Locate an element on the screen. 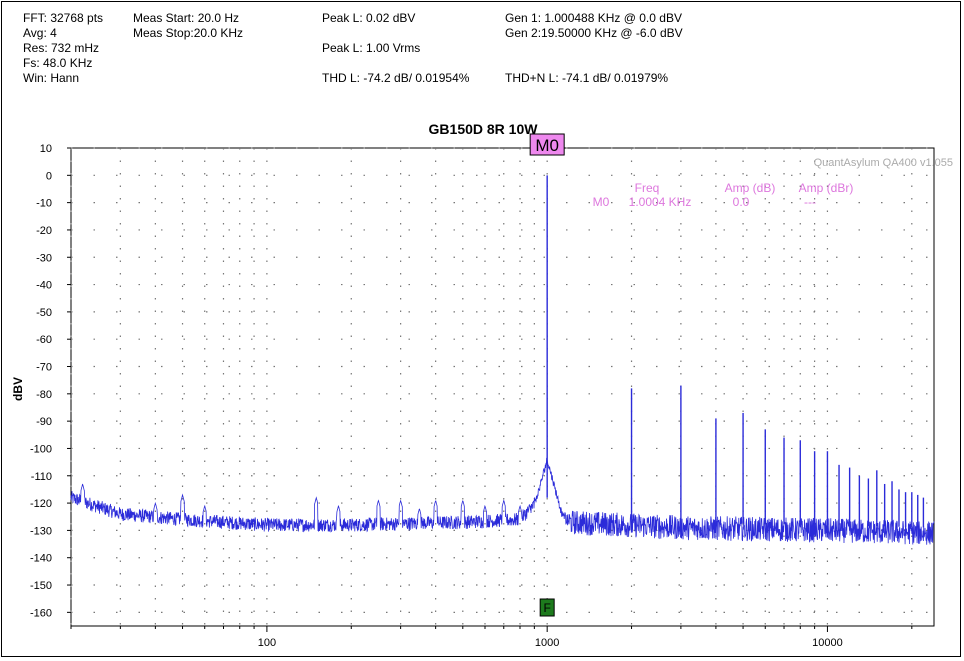 The image size is (964, 661). y-tick-label: -110 is located at coordinates (41, 477).